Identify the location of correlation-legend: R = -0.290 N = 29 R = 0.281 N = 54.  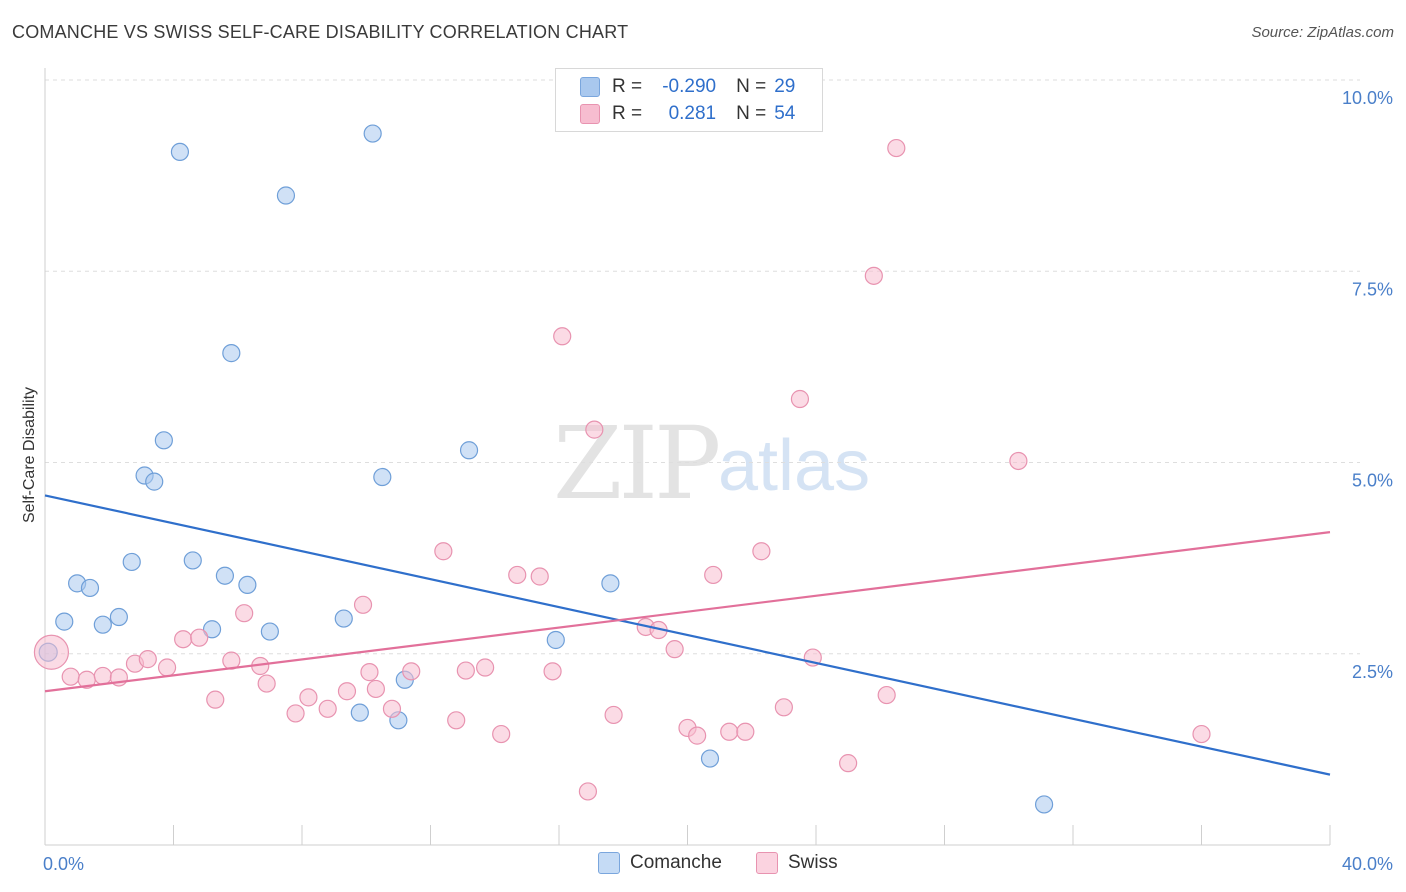
(689, 100).